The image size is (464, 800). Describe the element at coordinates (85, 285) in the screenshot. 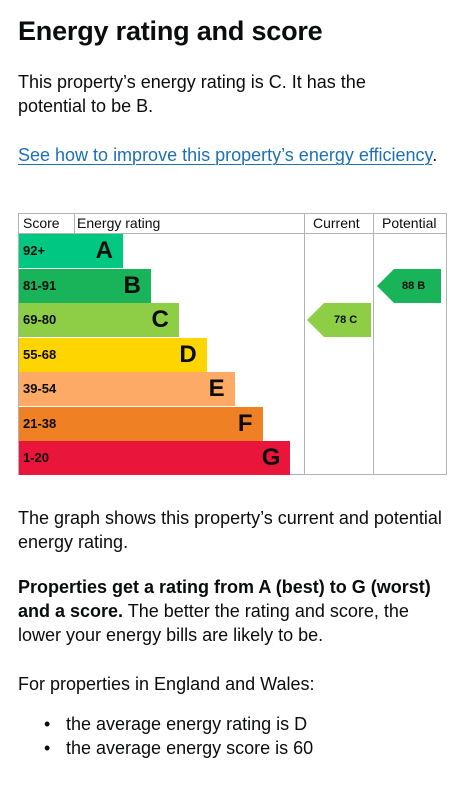

I see `rating-band-b: 81-91 B` at that location.